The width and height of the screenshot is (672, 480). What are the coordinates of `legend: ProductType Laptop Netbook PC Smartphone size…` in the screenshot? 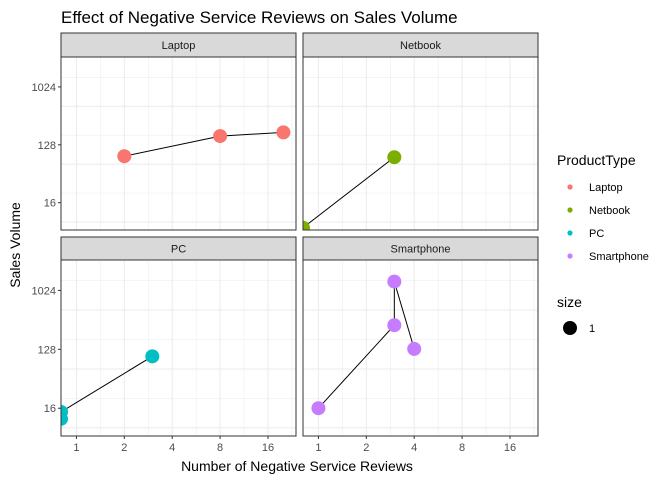 It's located at (603, 243).